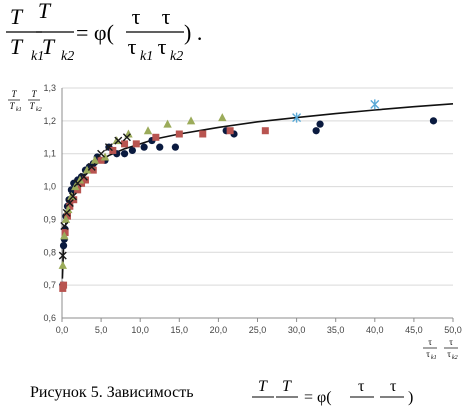 The height and width of the screenshot is (414, 465). Describe the element at coordinates (49, 318) in the screenshot. I see `y-tick-label: 0,6` at that location.